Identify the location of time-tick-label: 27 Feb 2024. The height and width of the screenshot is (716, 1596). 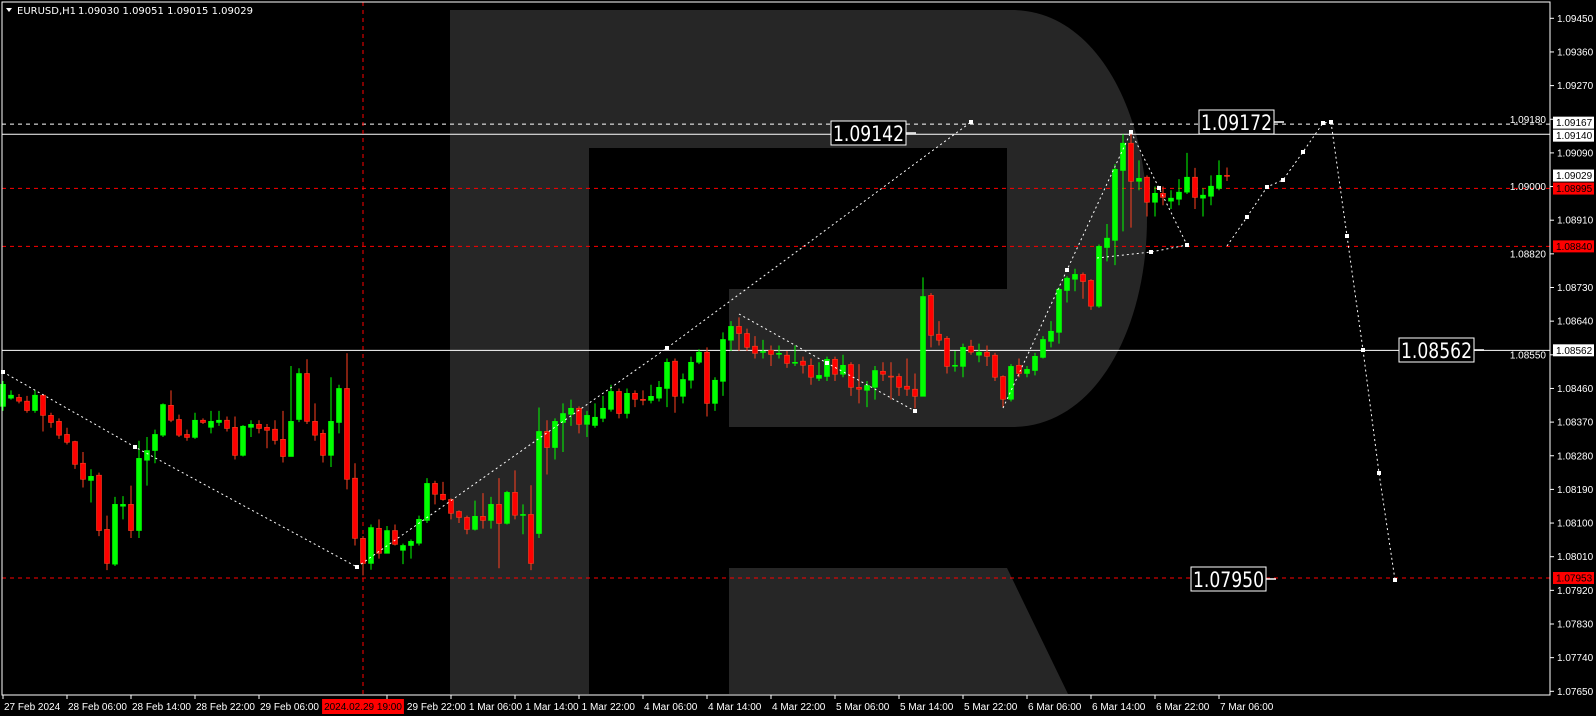
(32, 707).